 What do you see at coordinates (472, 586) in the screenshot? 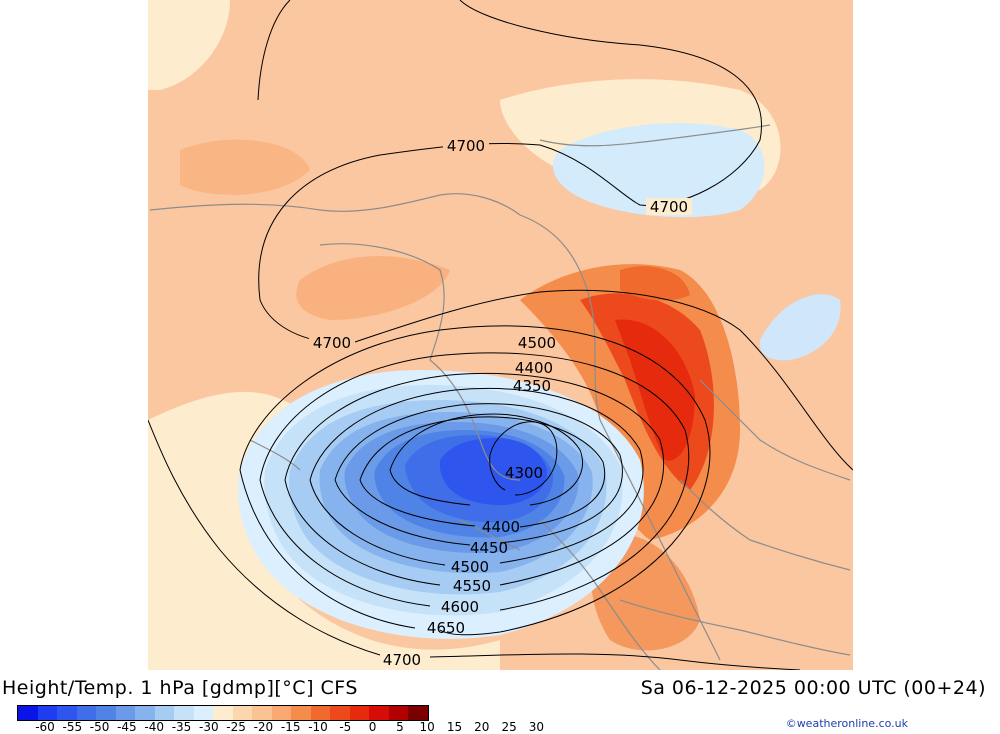
I see `contour-label: 4550` at bounding box center [472, 586].